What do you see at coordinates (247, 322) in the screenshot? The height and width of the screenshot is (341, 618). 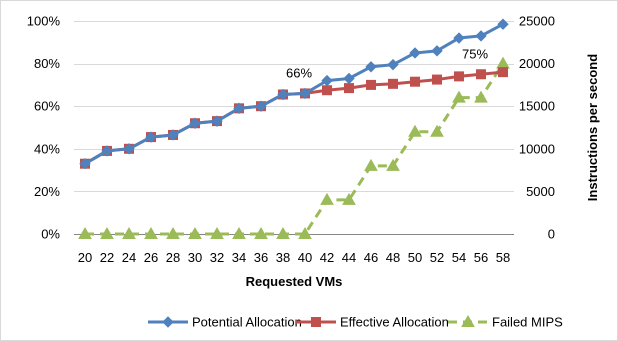 I see `legend-label: Potential Allocation` at bounding box center [247, 322].